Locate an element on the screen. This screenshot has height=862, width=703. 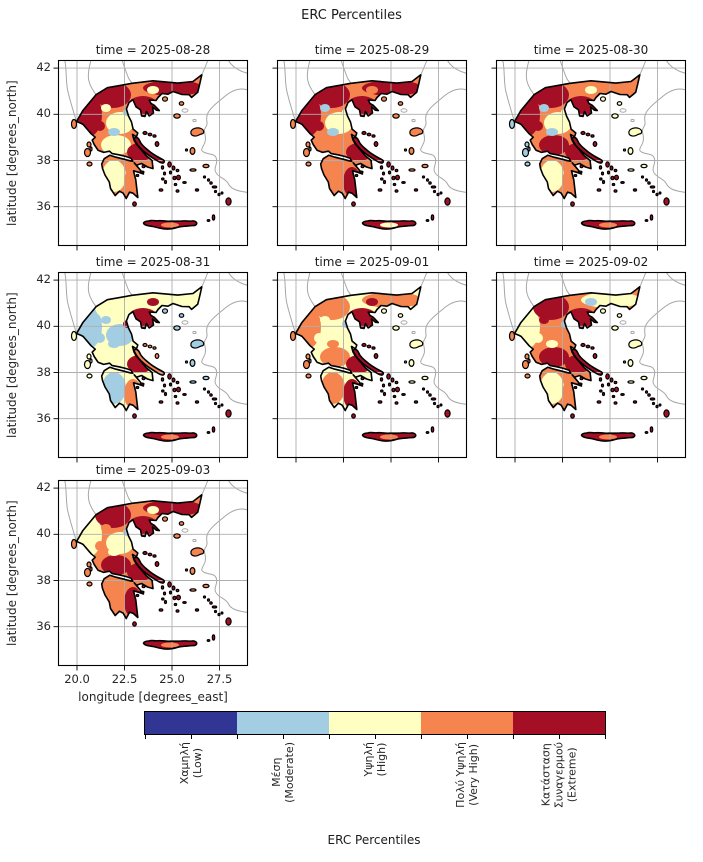
colorbar-segment-high is located at coordinates (375, 723).